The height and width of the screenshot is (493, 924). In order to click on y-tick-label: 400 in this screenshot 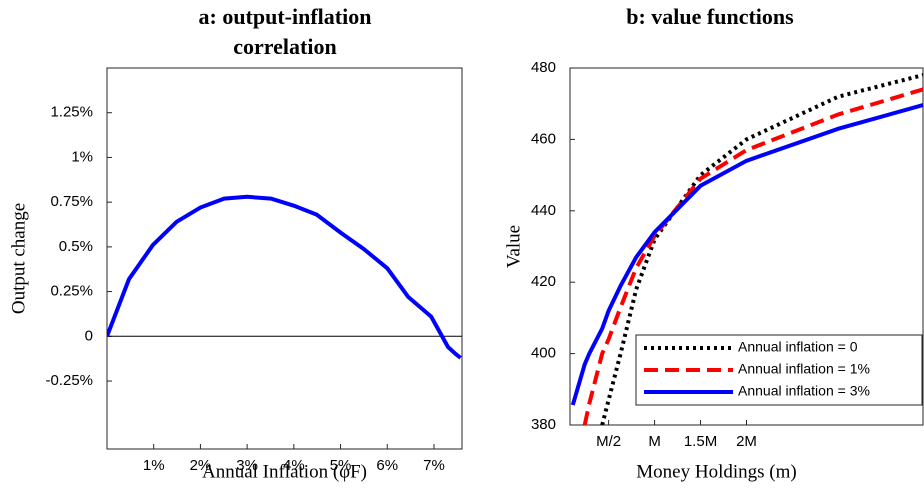, I will do `click(543, 353)`.